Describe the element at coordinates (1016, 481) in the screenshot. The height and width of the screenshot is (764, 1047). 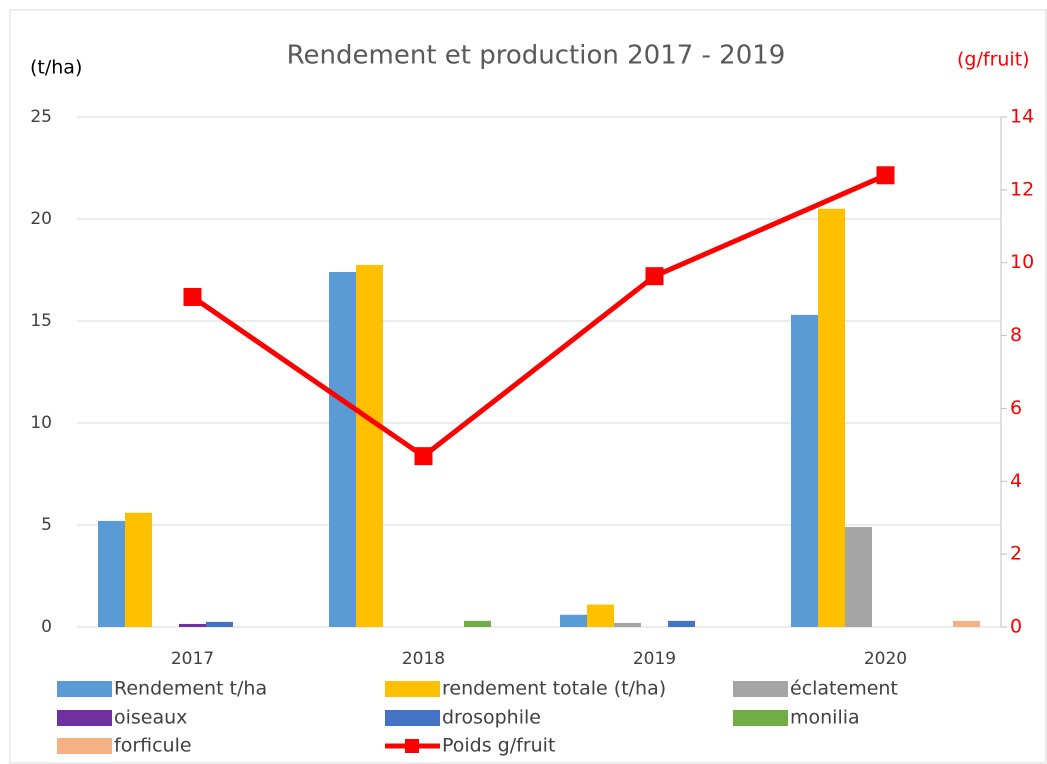
I see `y2-tick-label: 4` at that location.